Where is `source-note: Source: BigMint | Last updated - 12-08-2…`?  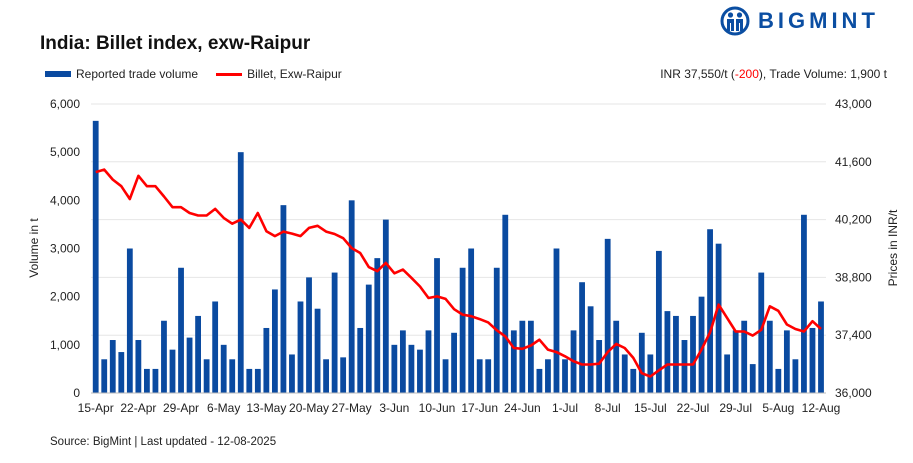 source-note: Source: BigMint | Last updated - 12-08-2… is located at coordinates (163, 442).